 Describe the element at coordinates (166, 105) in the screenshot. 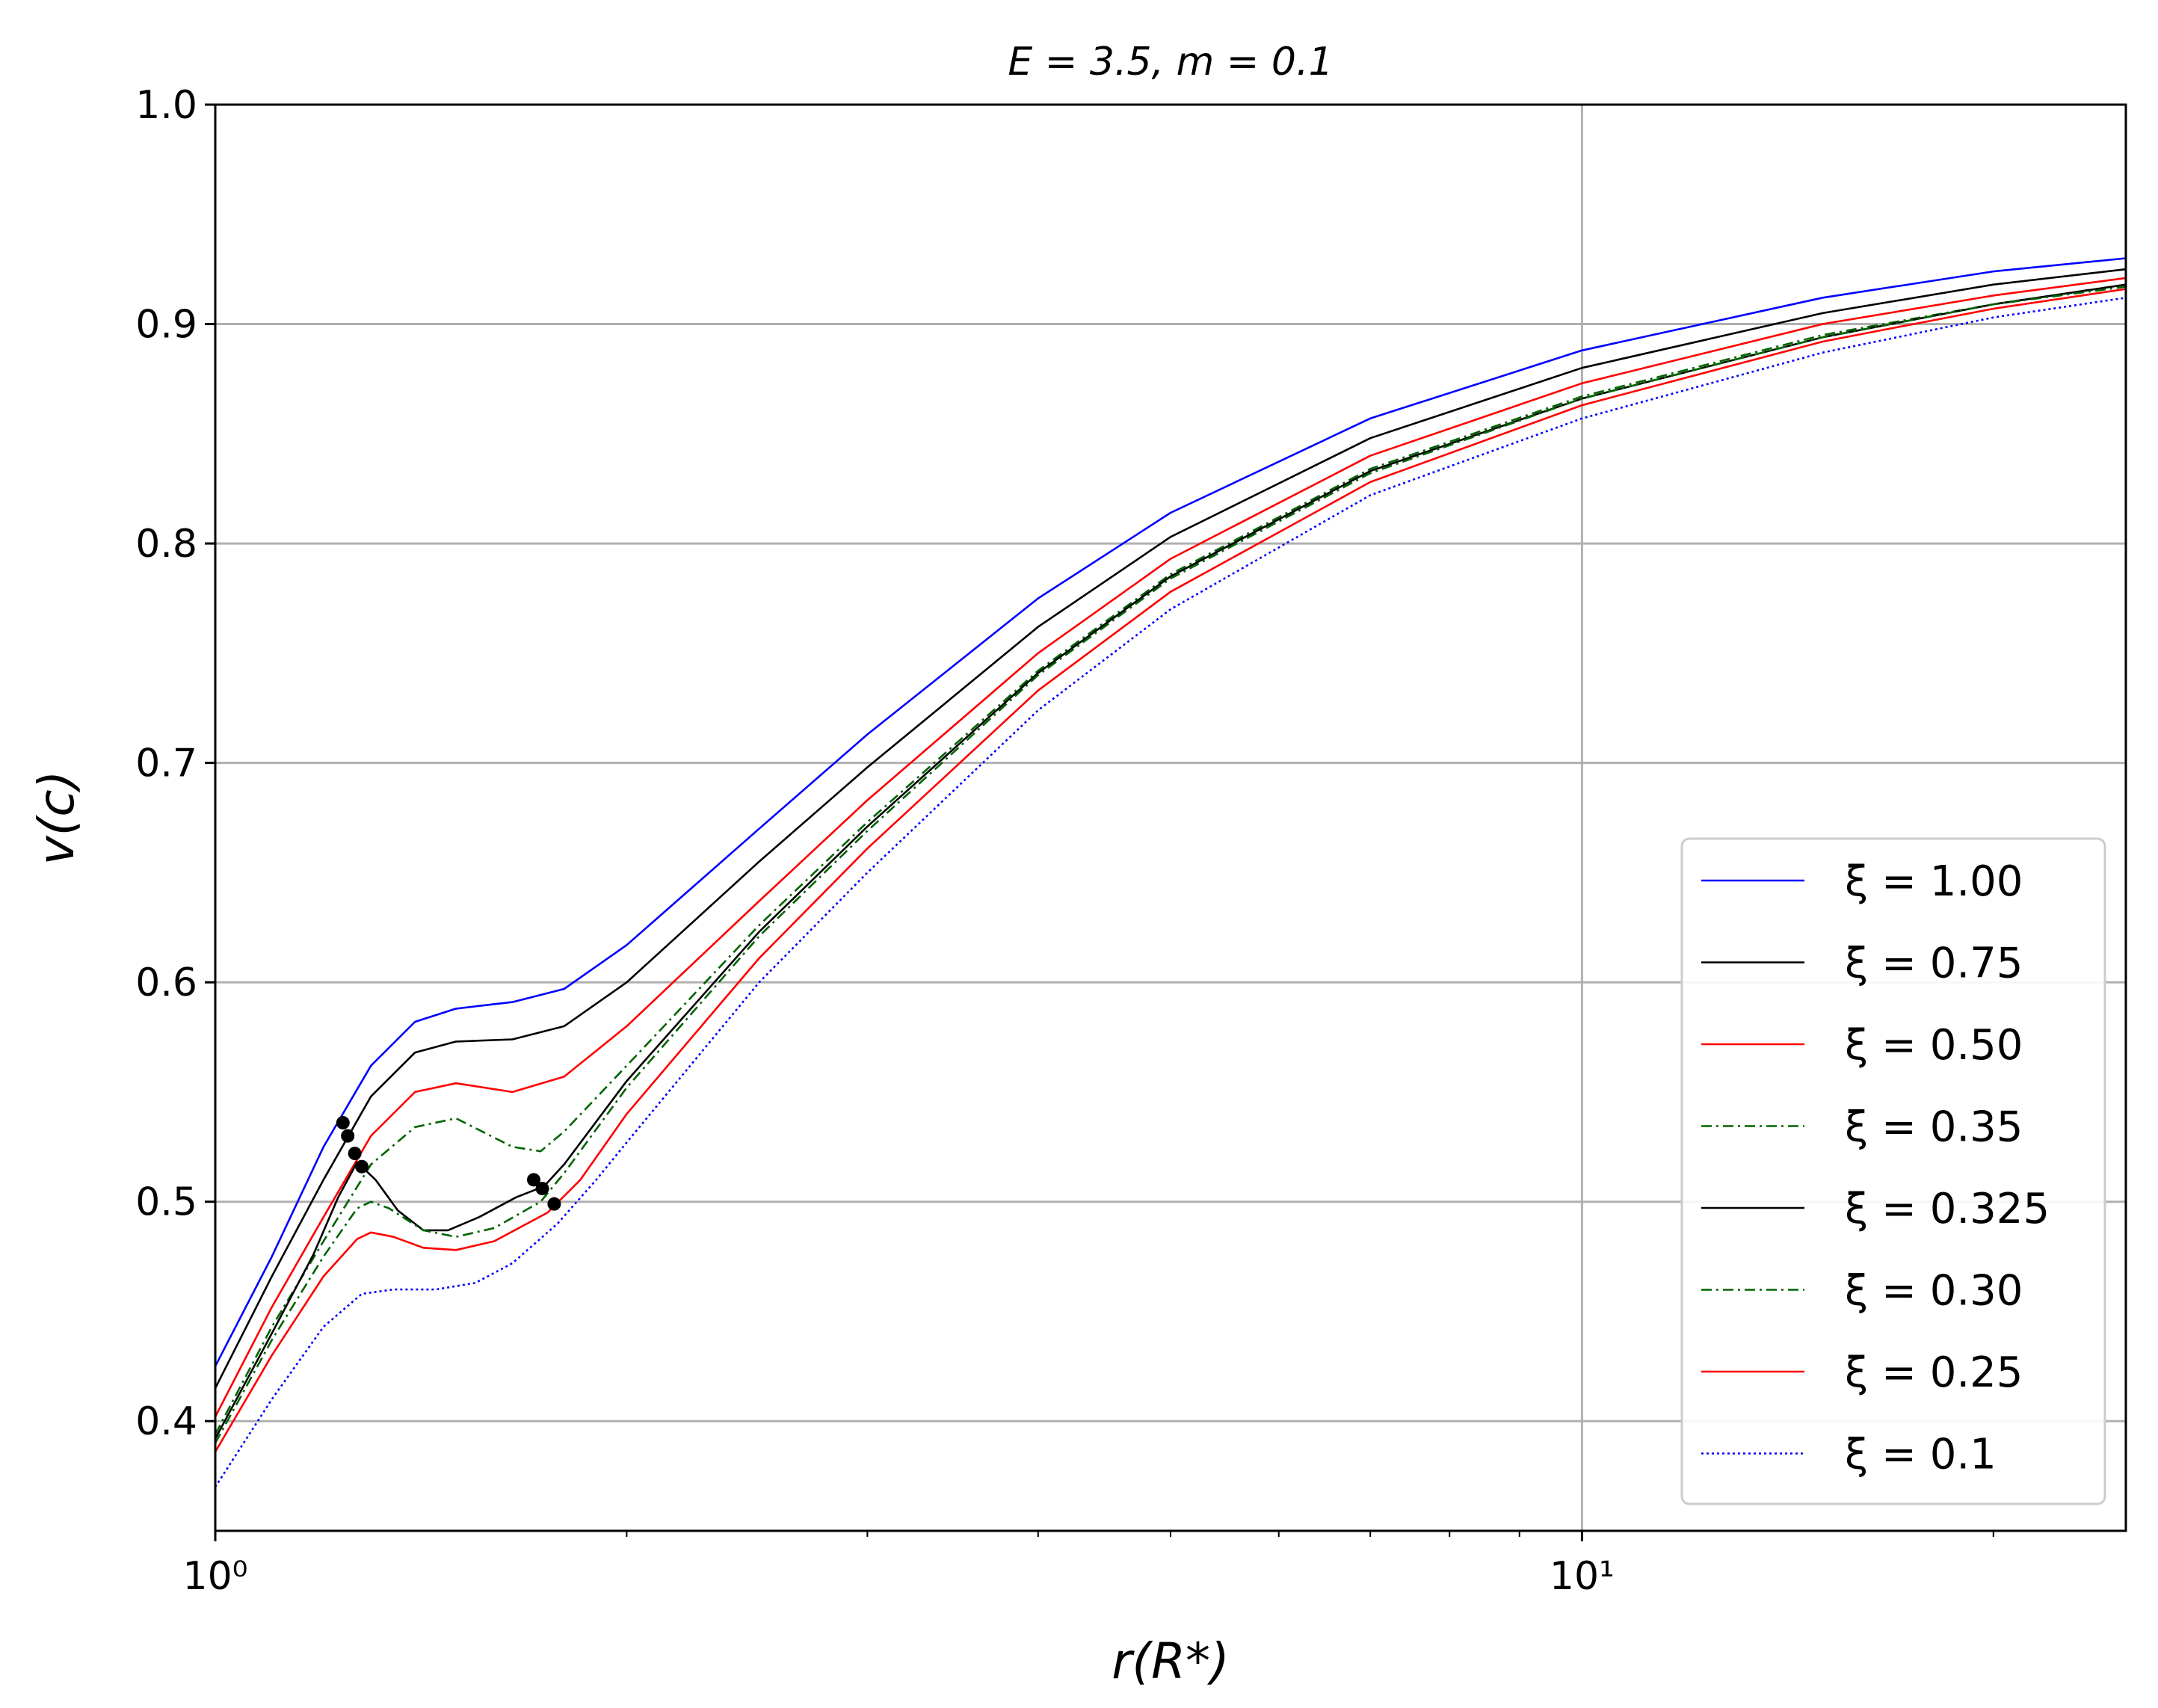

I see `y-tick-label: 1.0` at that location.